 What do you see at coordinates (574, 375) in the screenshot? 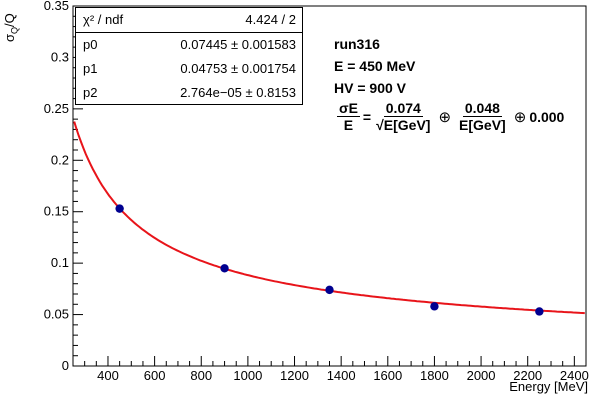
I see `x-tick-label: 2400` at bounding box center [574, 375].